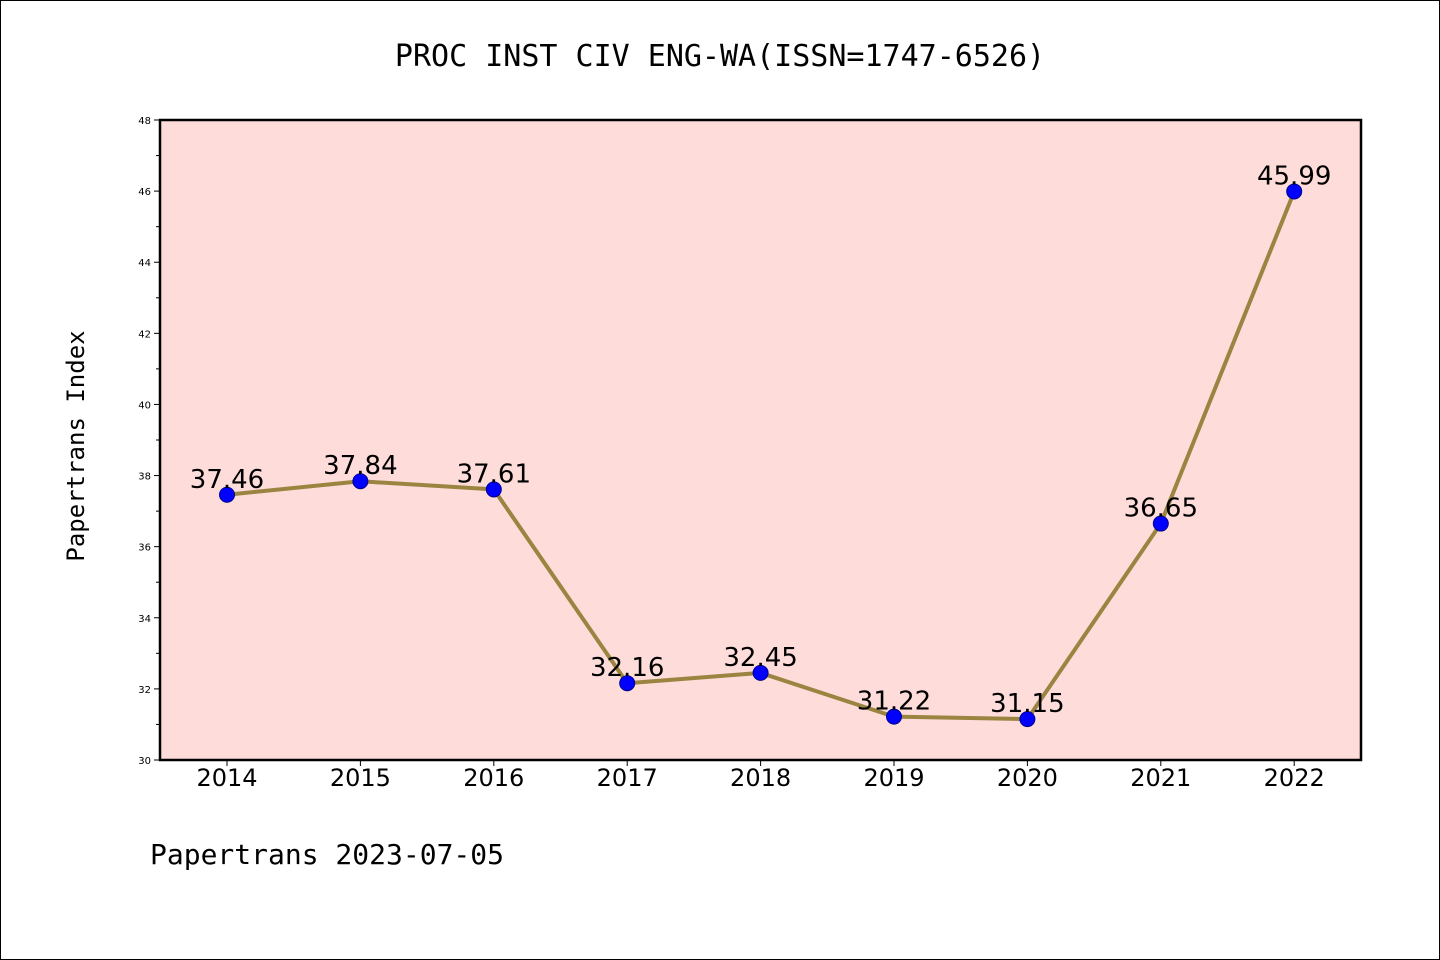  What do you see at coordinates (227, 480) in the screenshot?
I see `data-label: 37.46` at bounding box center [227, 480].